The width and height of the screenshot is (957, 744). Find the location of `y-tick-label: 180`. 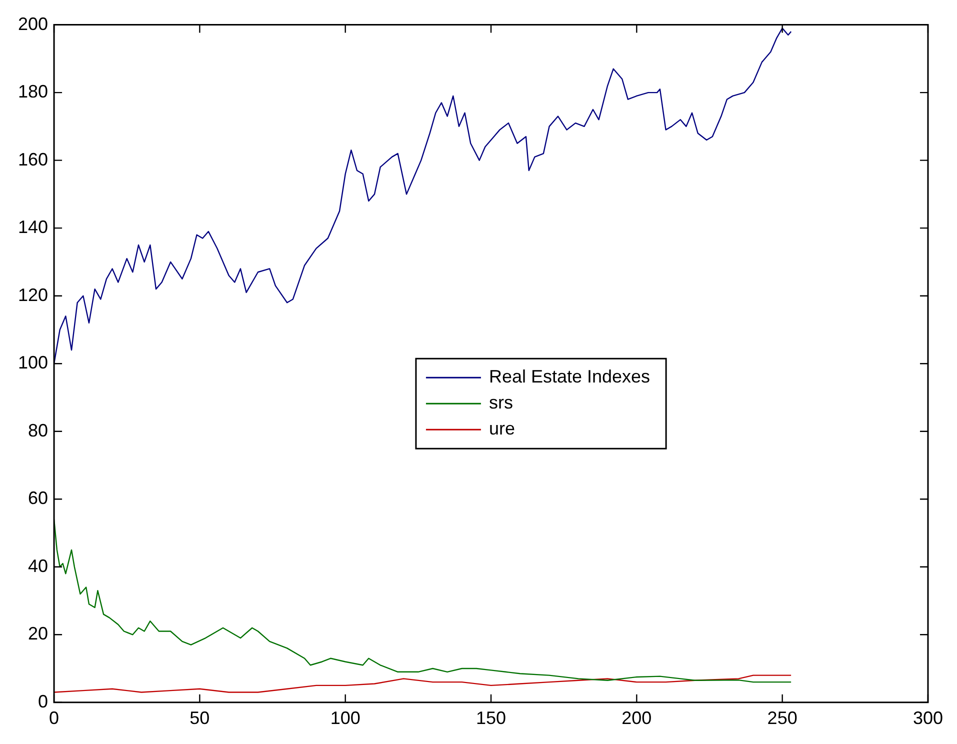

y-tick-label: 180 is located at coordinates (33, 92).